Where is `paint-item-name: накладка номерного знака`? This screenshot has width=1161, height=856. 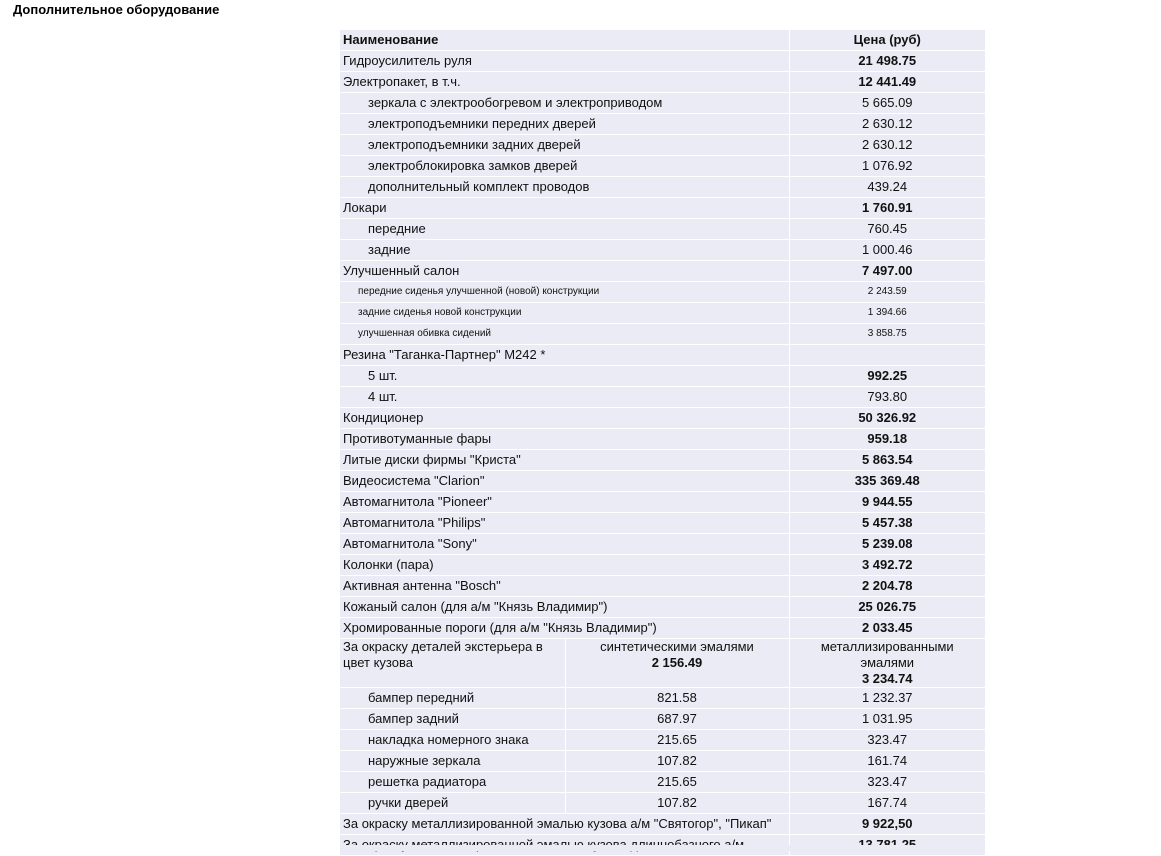
paint-item-name: накладка номерного знака is located at coordinates (453, 740).